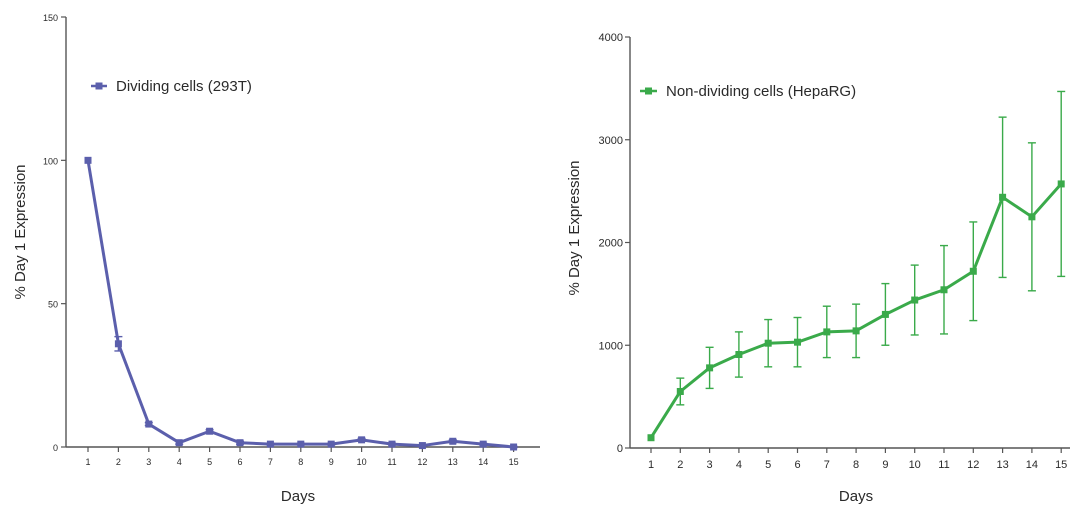 This screenshot has height=506, width=1072. Describe the element at coordinates (53, 305) in the screenshot. I see `y-tick-label: 50` at that location.